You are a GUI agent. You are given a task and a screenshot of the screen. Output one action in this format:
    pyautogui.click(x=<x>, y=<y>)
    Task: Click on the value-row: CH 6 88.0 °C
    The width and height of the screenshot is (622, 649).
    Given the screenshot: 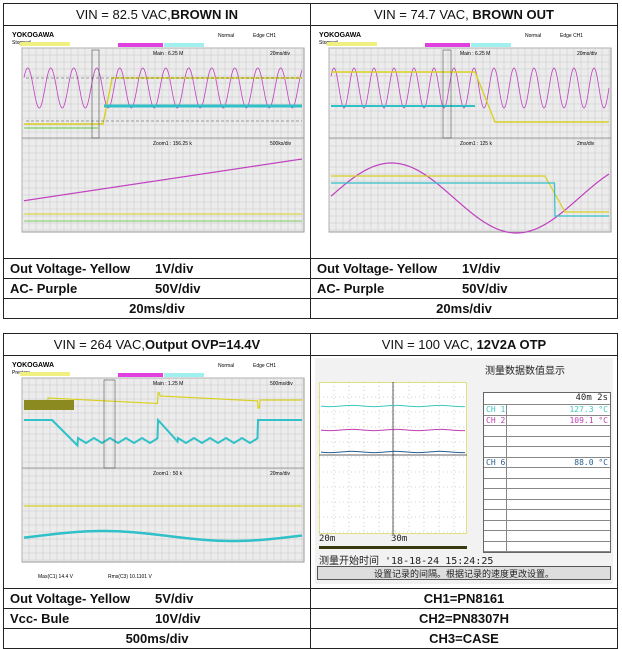 What is the action you would take?
    pyautogui.click(x=547, y=462)
    